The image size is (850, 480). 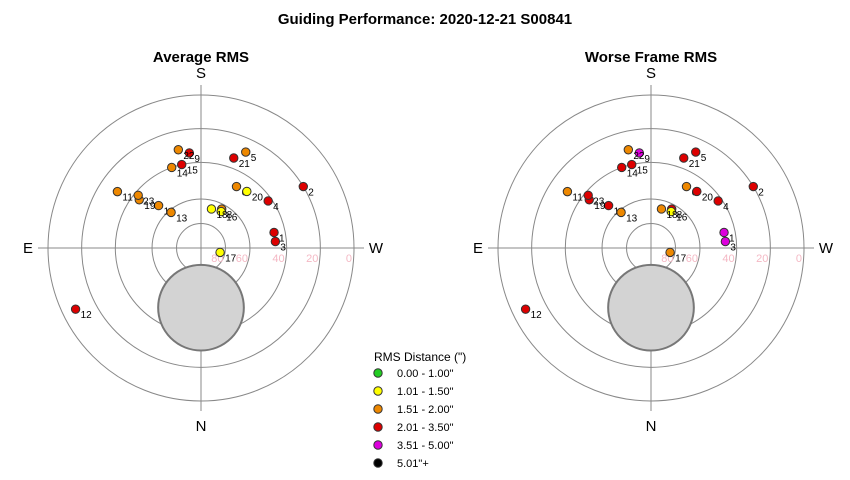 What do you see at coordinates (413, 464) in the screenshot?
I see `legend-label: 5.01"+` at bounding box center [413, 464].